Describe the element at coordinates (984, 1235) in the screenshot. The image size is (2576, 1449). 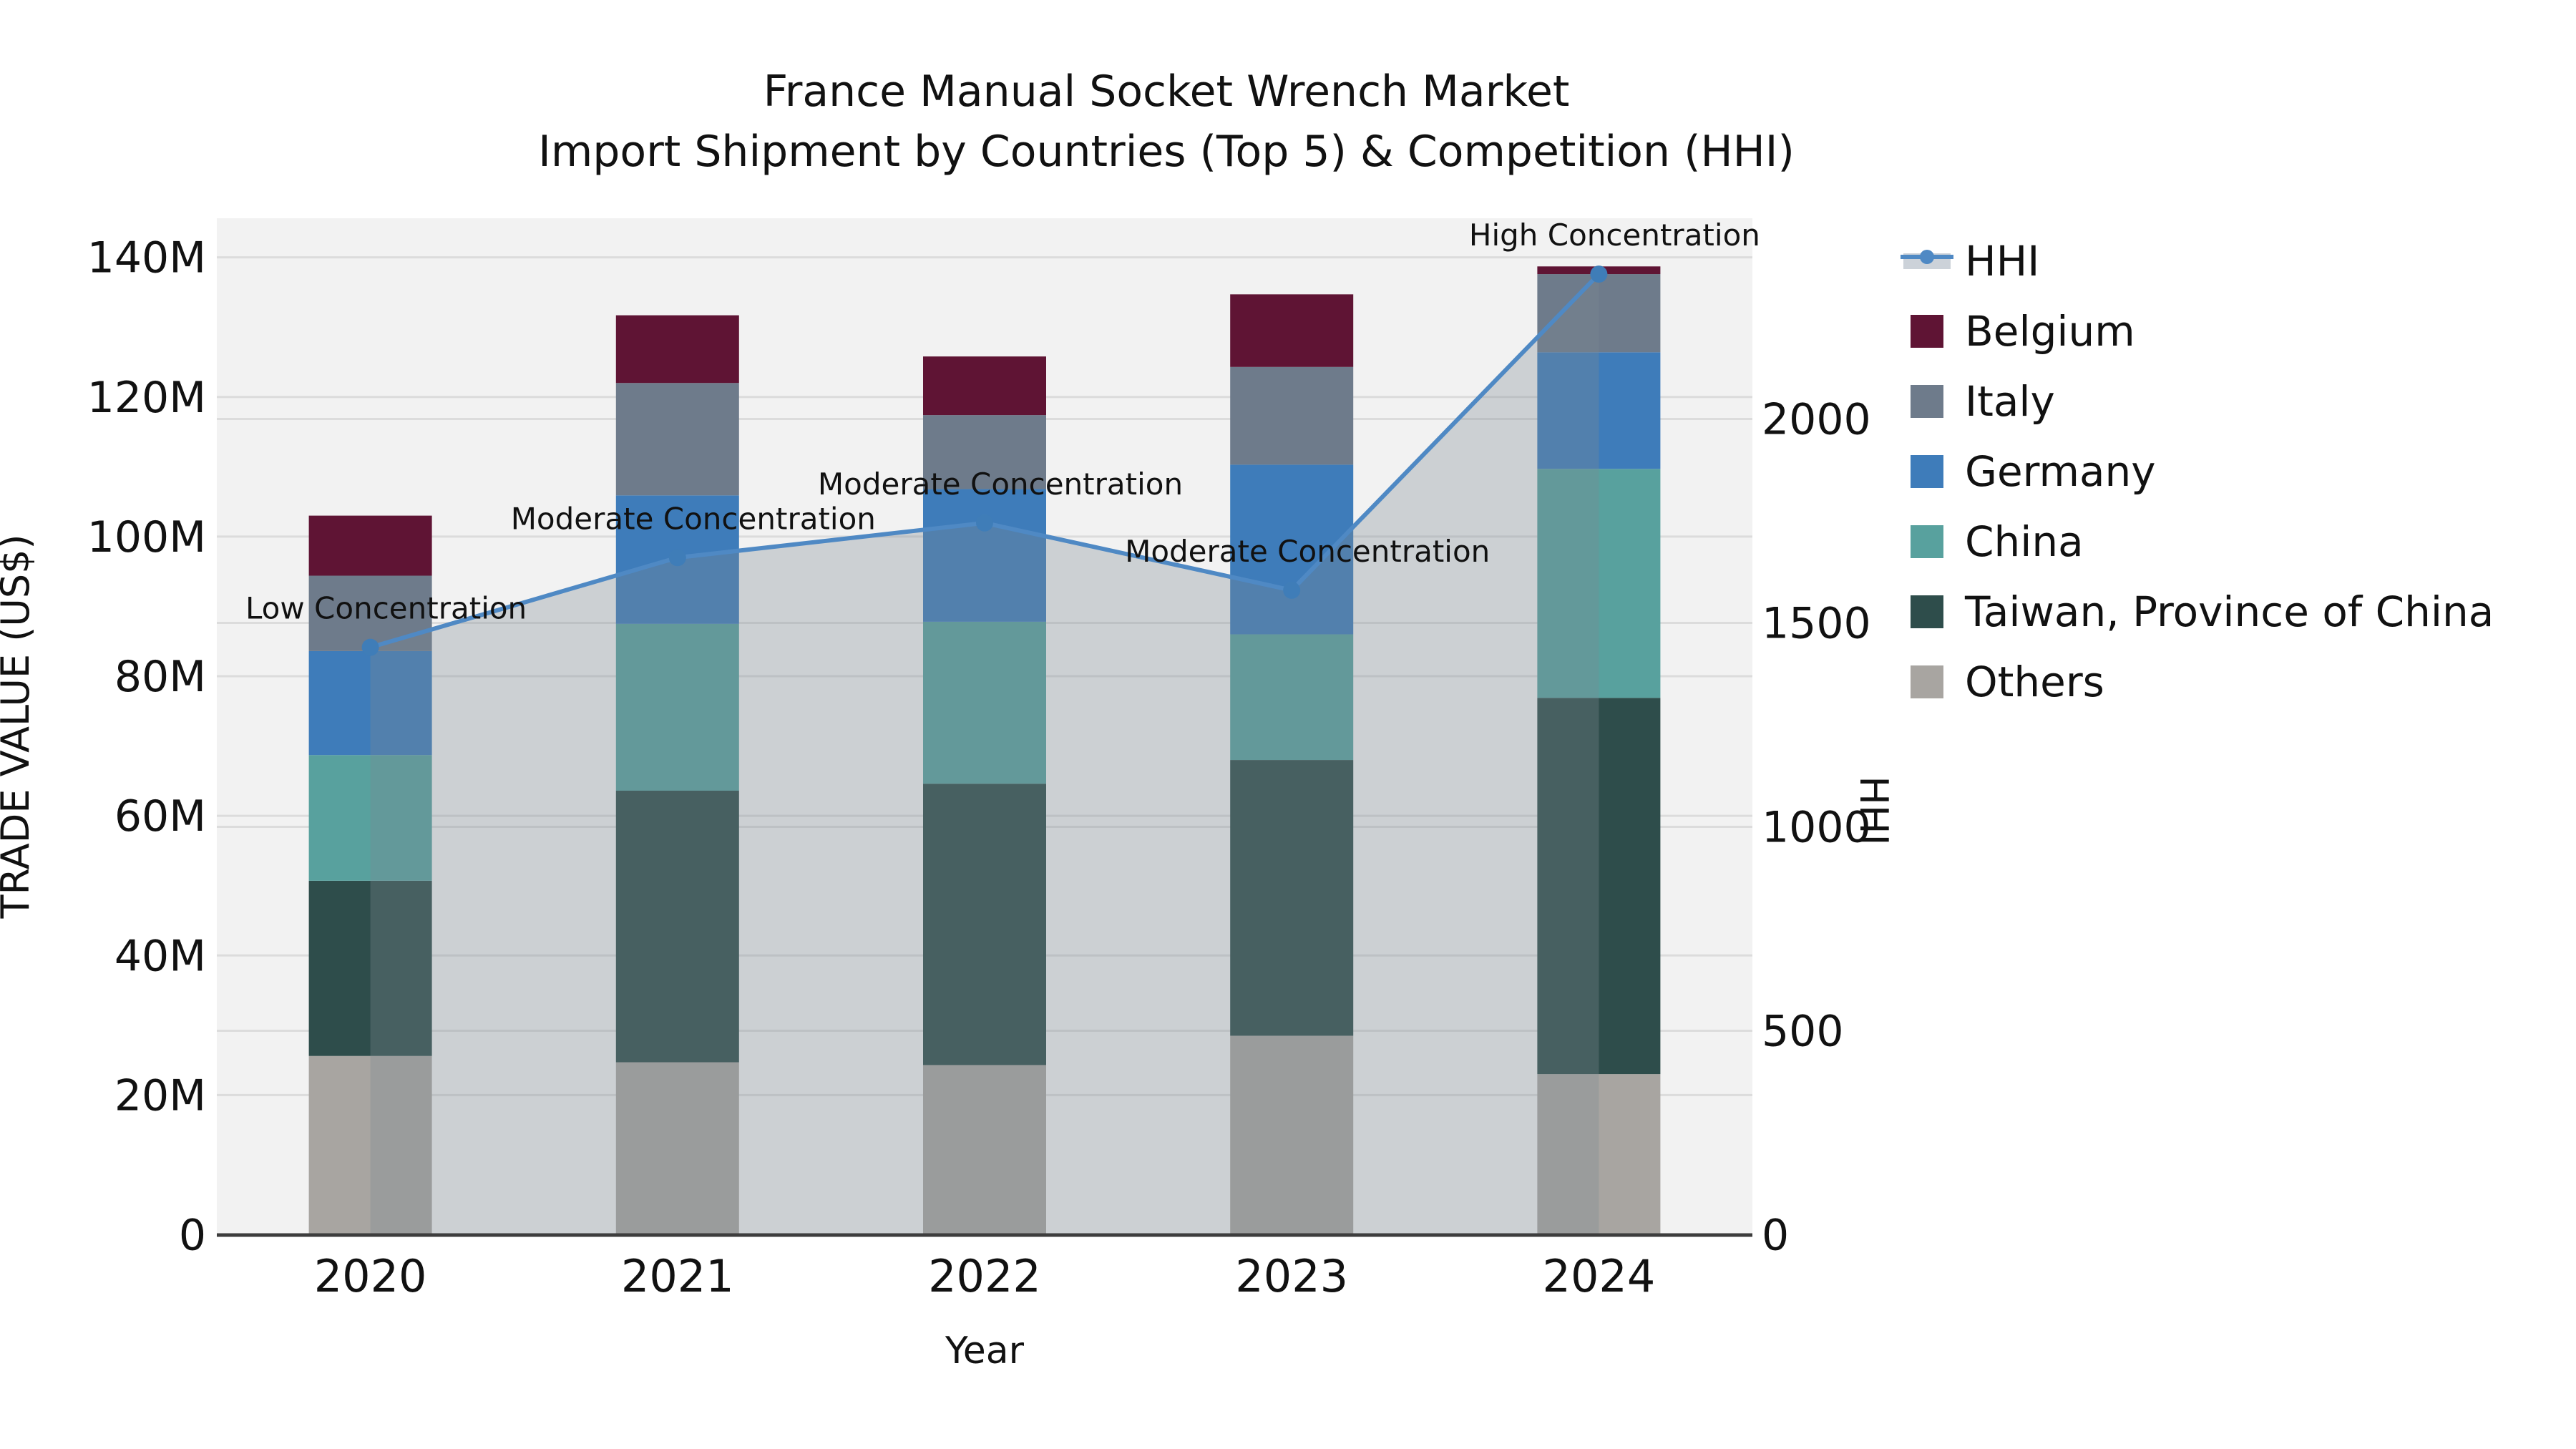
I see `x-axis-line` at that location.